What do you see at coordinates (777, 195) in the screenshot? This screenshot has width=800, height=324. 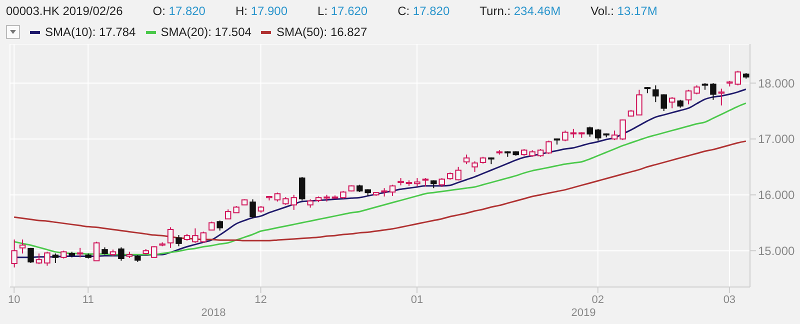 I see `y-tick-label: 16.000` at bounding box center [777, 195].